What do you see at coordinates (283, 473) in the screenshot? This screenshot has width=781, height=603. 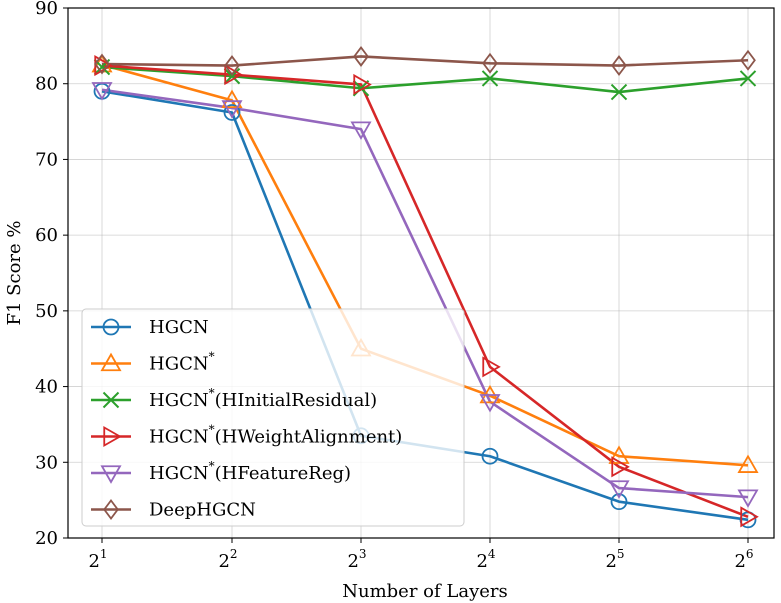 I see `legend-label-suffix: (HFeatureReg)` at bounding box center [283, 473].